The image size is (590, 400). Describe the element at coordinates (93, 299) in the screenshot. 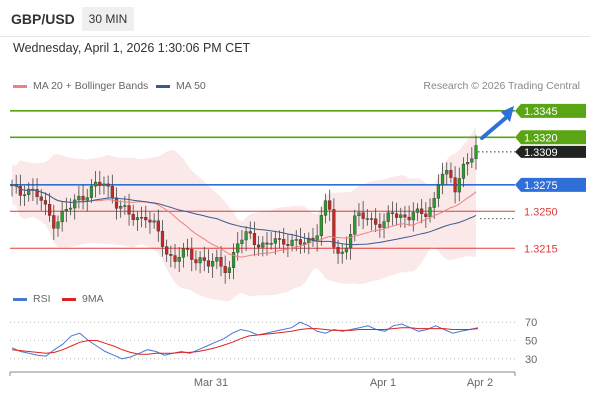

I see `legend-9ma-label: 9MA` at that location.